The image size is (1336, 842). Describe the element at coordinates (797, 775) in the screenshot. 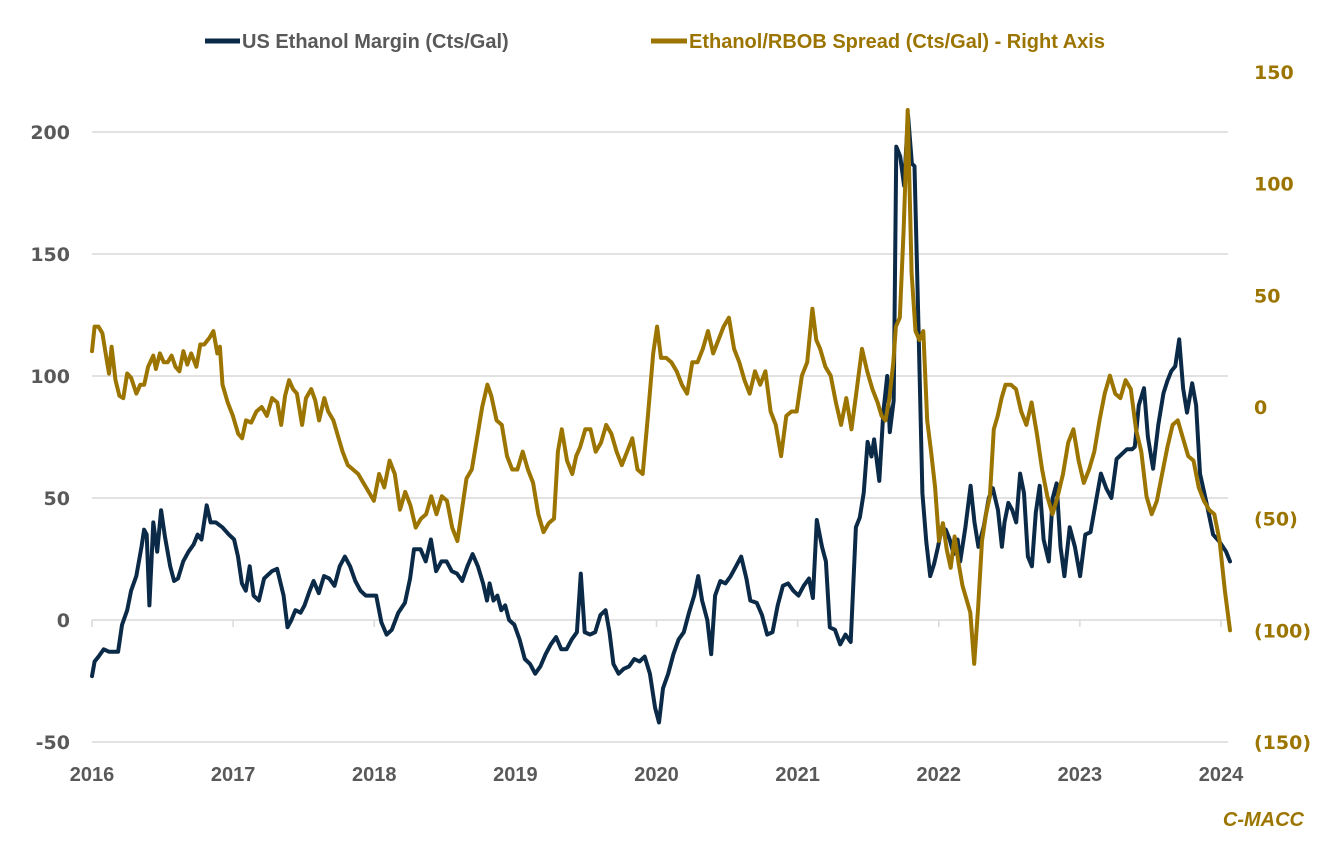

I see `x-tick-label: 2021` at that location.